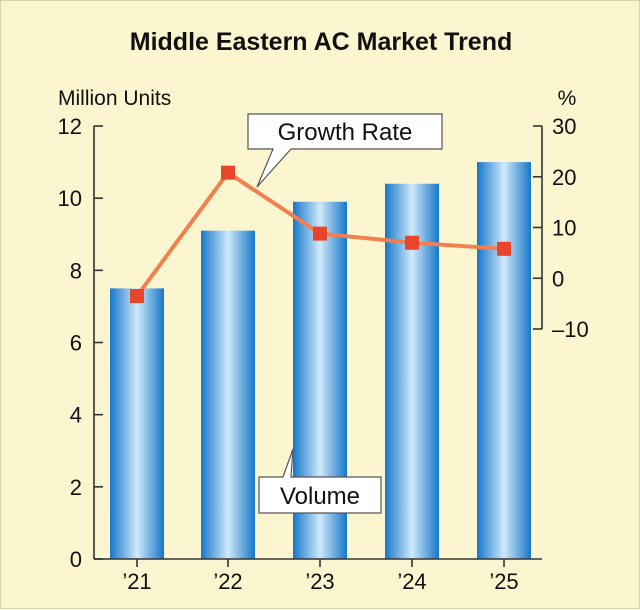 Image resolution: width=640 pixels, height=610 pixels. I want to click on x-tick-label: ’21, so click(136, 581).